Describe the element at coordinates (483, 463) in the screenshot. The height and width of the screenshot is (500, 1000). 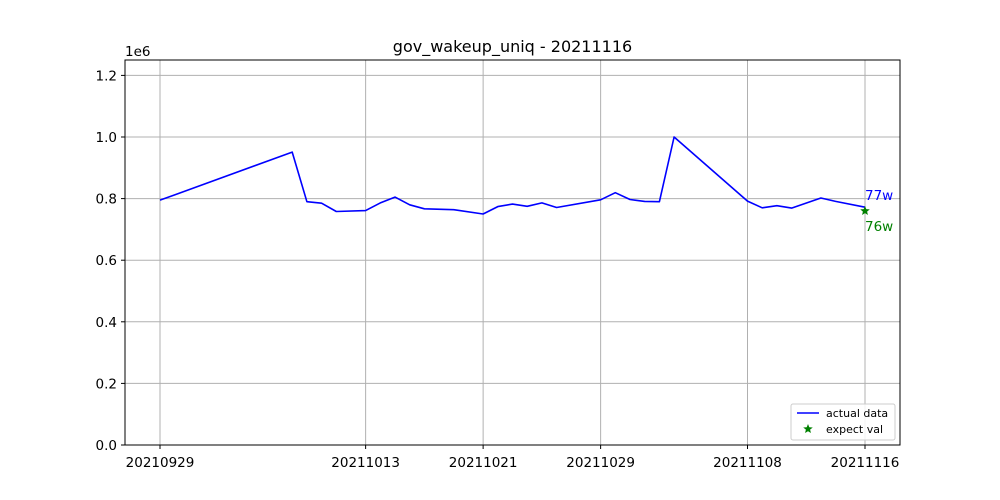
I see `x-tick-label: 20211021` at that location.